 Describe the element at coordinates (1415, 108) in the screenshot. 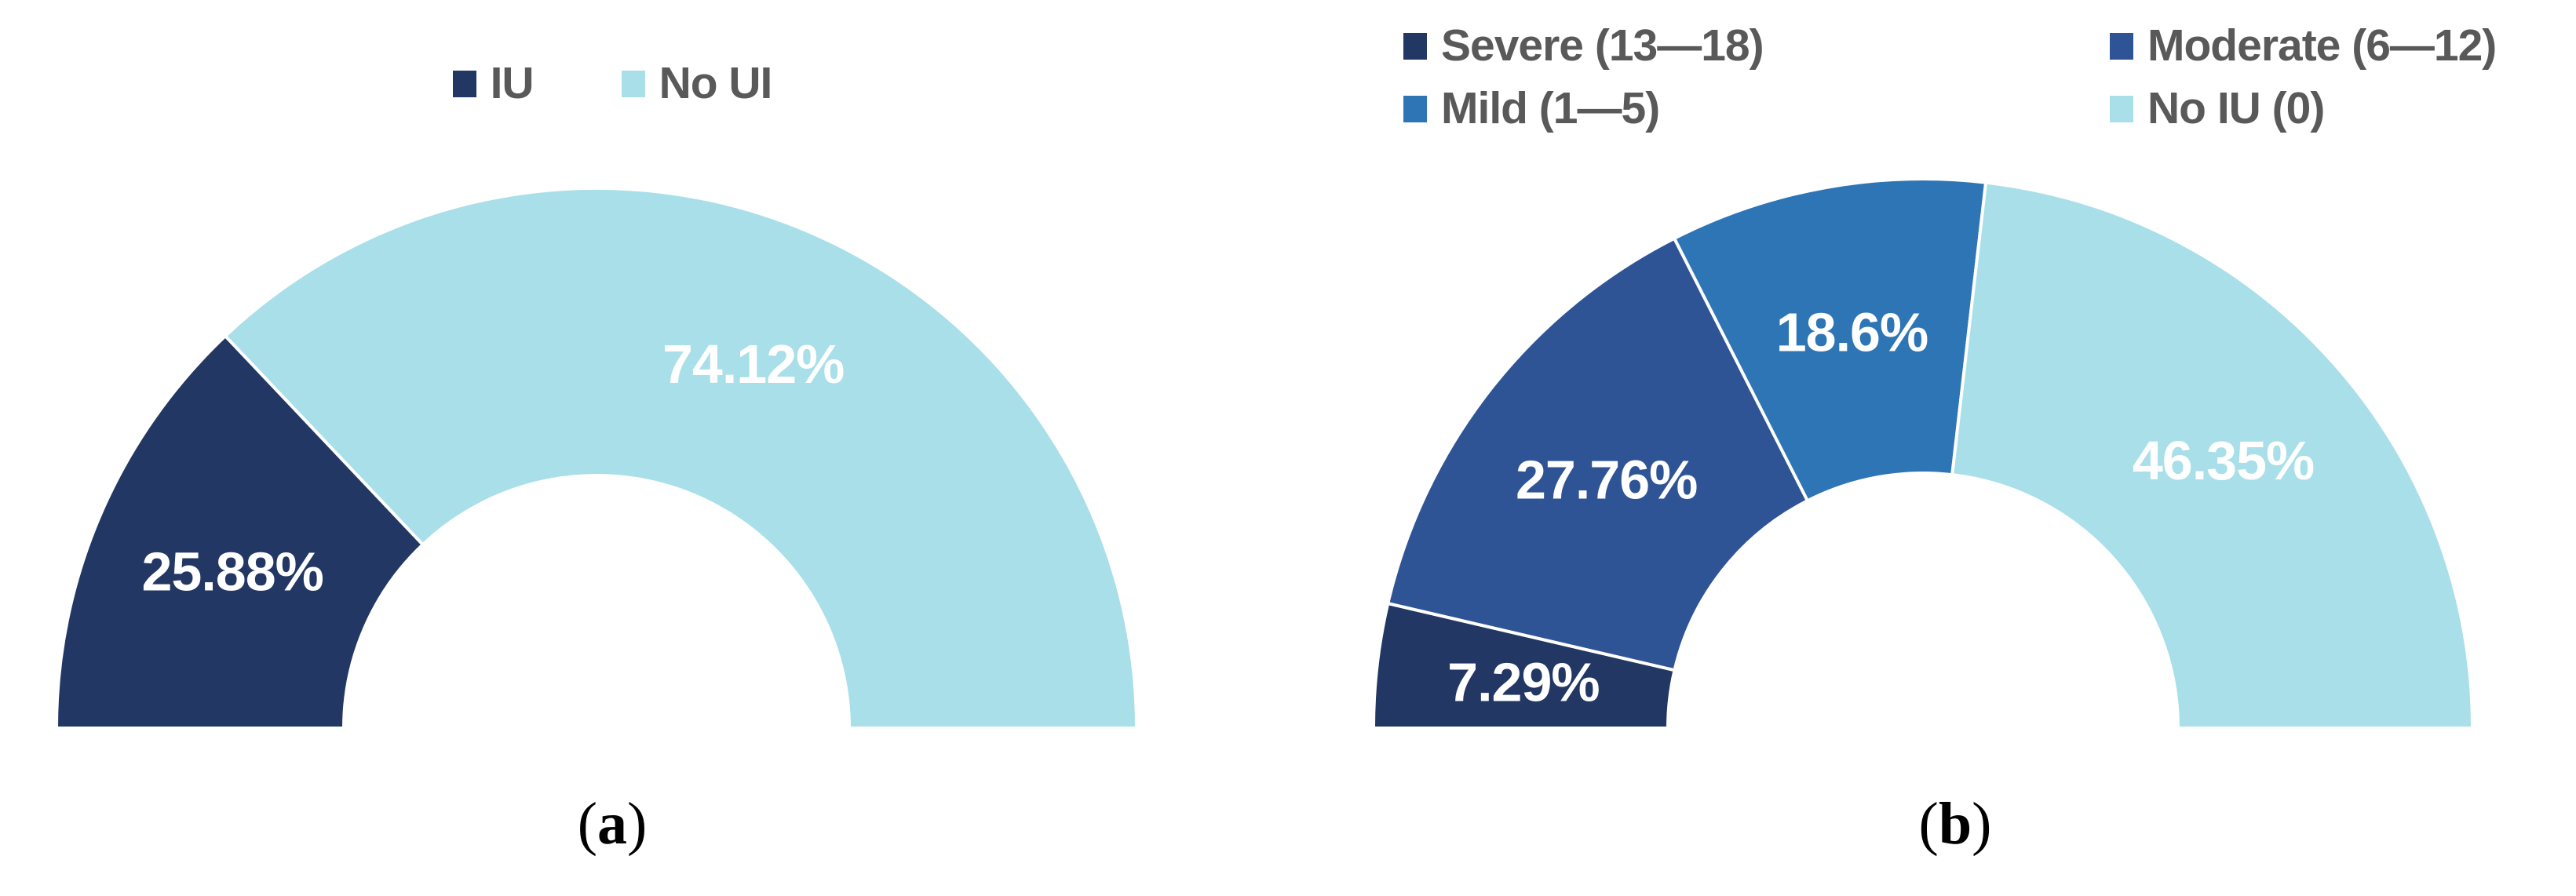

I see `legend-swatch-mild` at that location.